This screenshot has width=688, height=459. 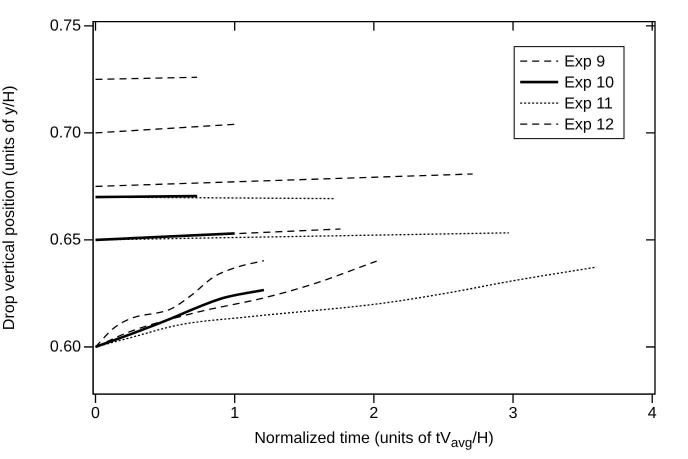 I want to click on x-tick-label: 4, so click(x=652, y=413).